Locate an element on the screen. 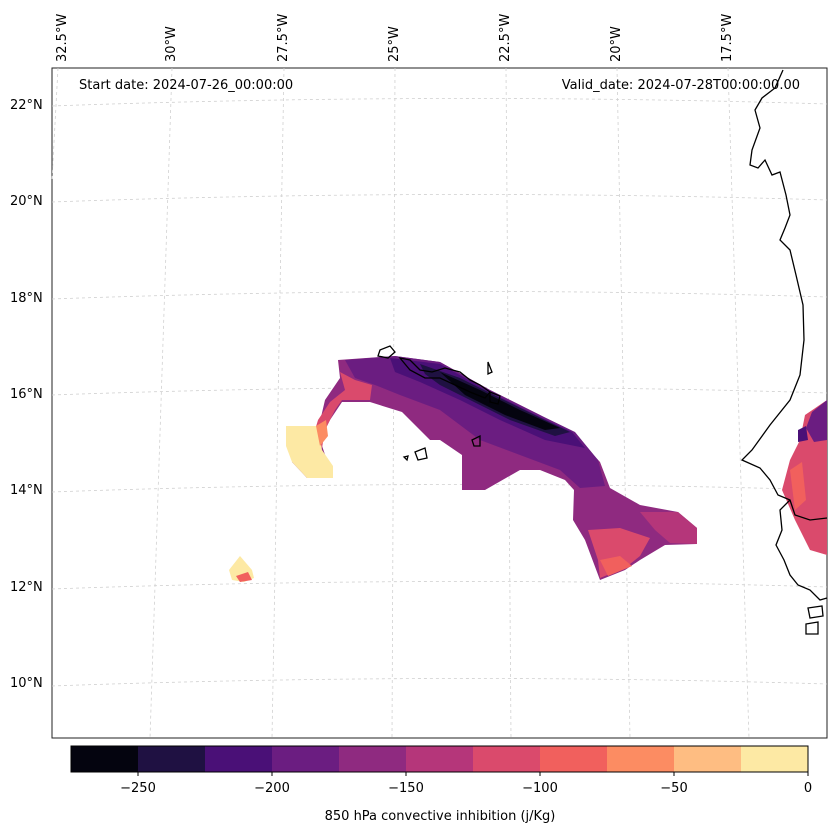 The width and height of the screenshot is (837, 840). lon-label-27-5w: 27.5°W is located at coordinates (283, 37).